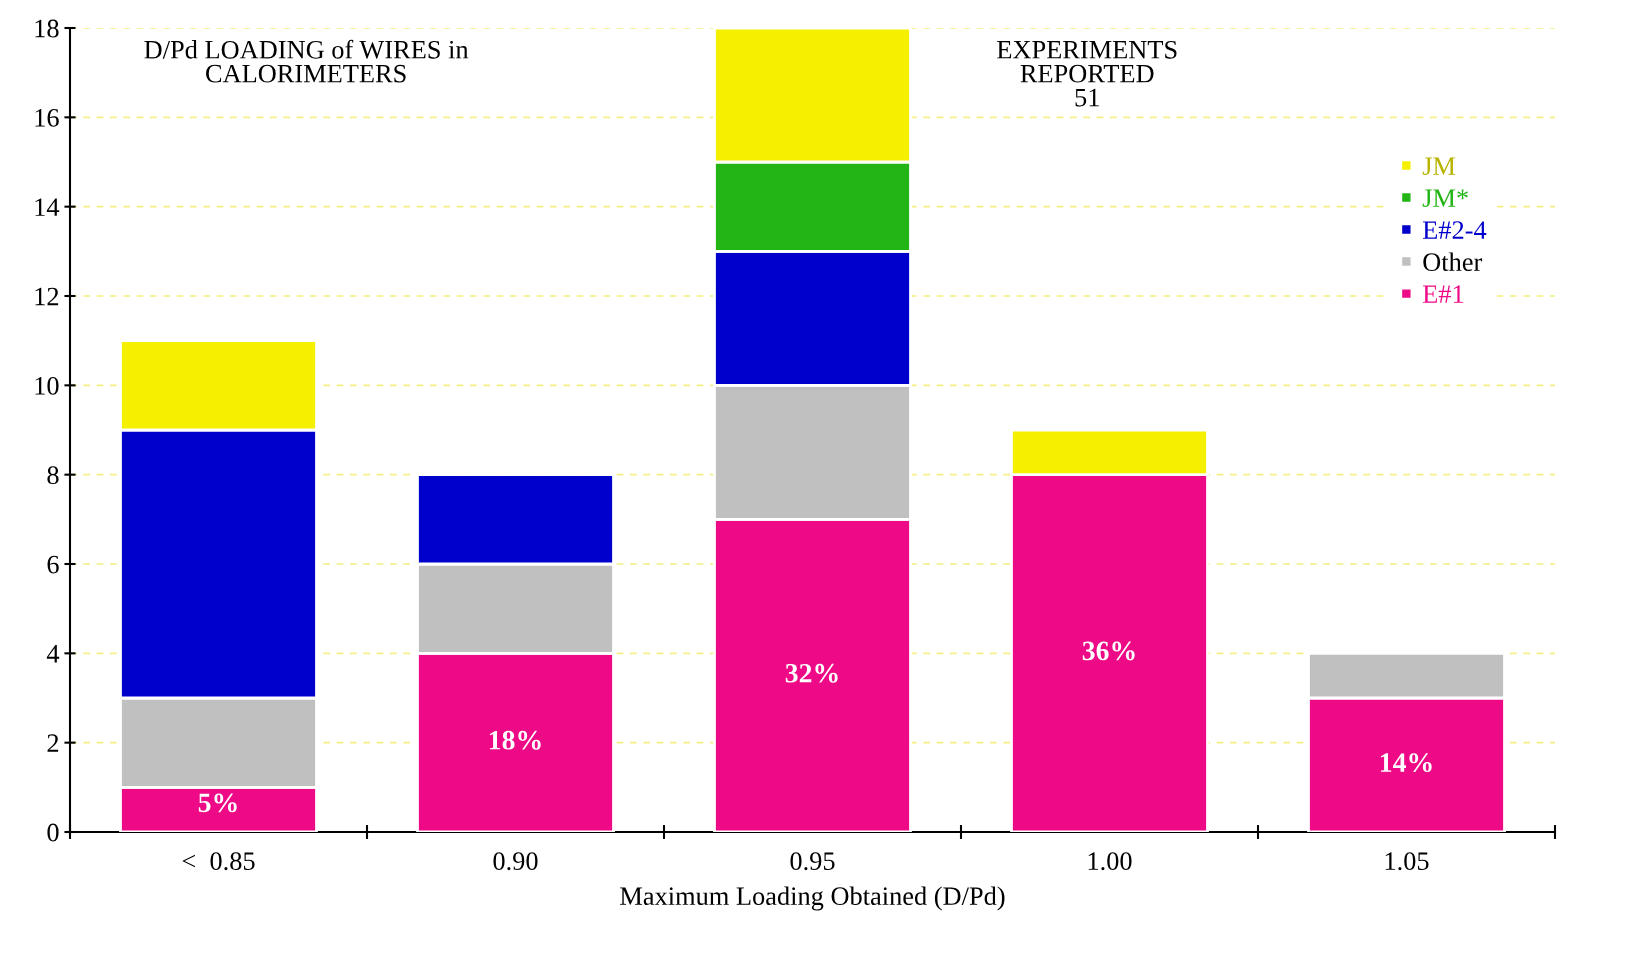 This screenshot has width=1625, height=980. Describe the element at coordinates (812, 861) in the screenshot. I see `x-tick-label: 0.95` at that location.